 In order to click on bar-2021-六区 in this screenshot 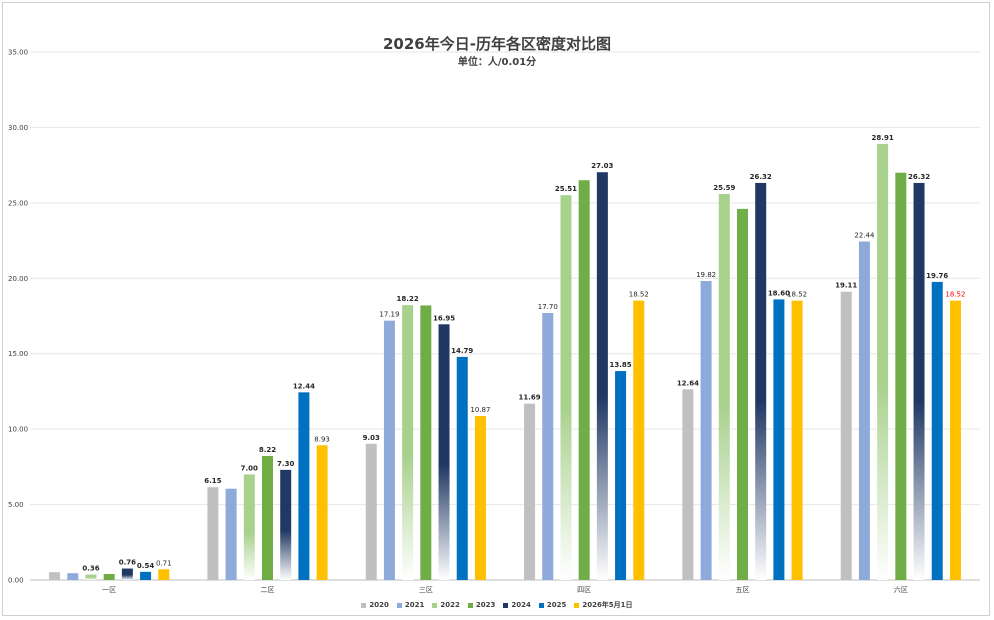, I will do `click(864, 411)`.